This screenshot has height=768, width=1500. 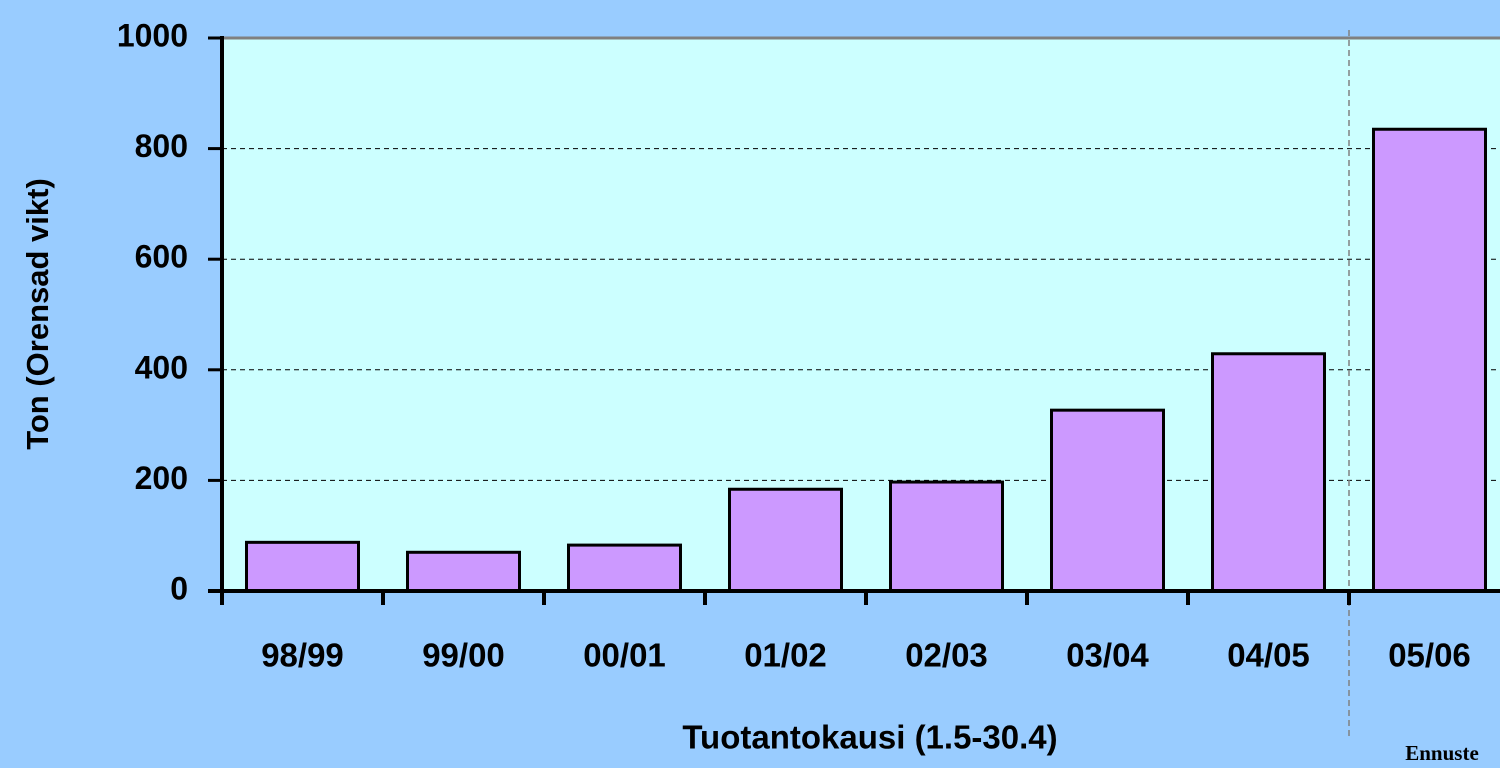 What do you see at coordinates (946, 655) in the screenshot?
I see `x-tick-label: 02/03` at bounding box center [946, 655].